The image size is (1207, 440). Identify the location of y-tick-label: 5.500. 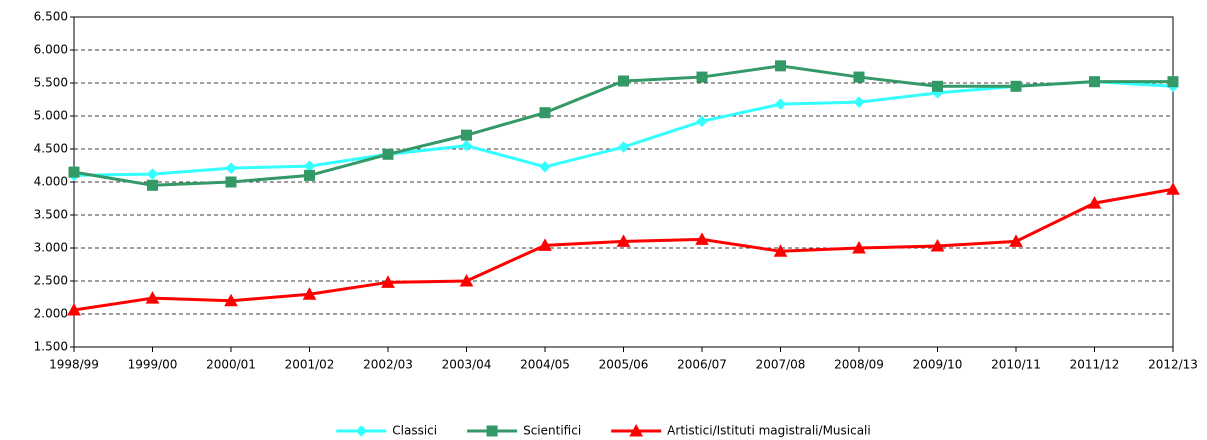
(51, 83).